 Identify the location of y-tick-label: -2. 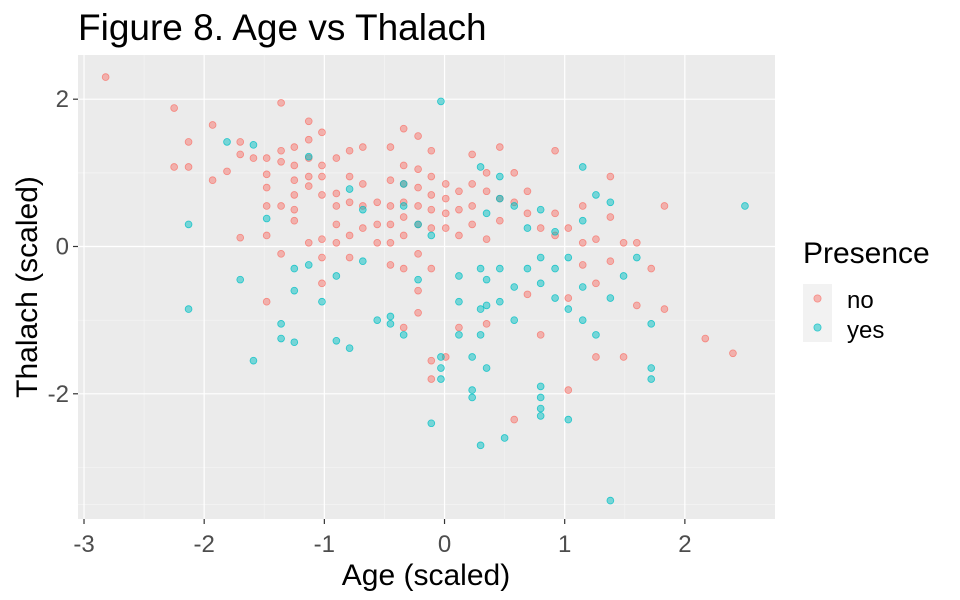
(58, 394).